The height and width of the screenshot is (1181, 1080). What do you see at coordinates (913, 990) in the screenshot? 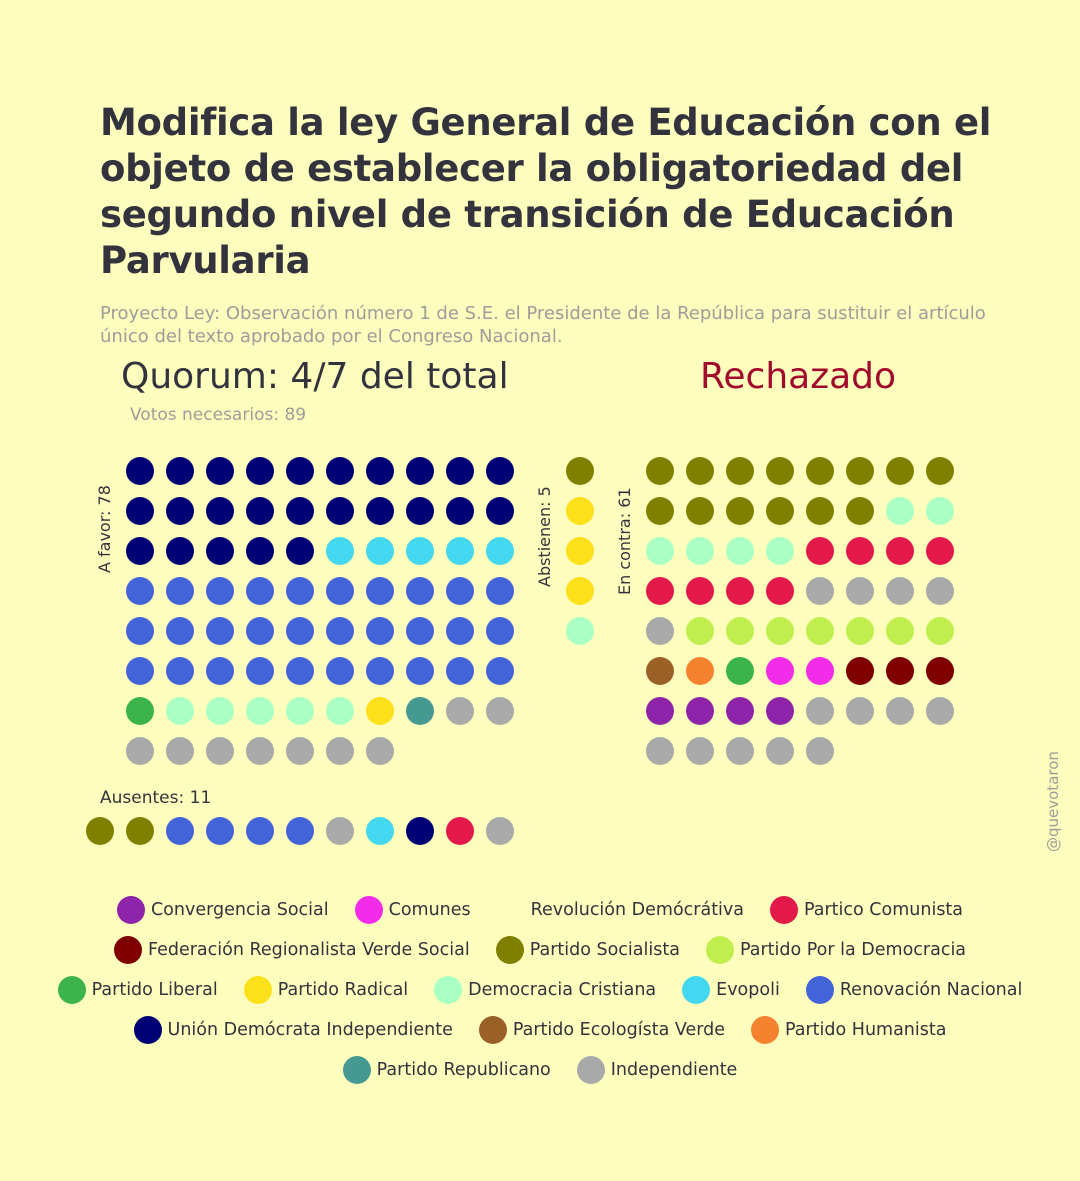
I see `legend-item: Renovación Nacional` at bounding box center [913, 990].